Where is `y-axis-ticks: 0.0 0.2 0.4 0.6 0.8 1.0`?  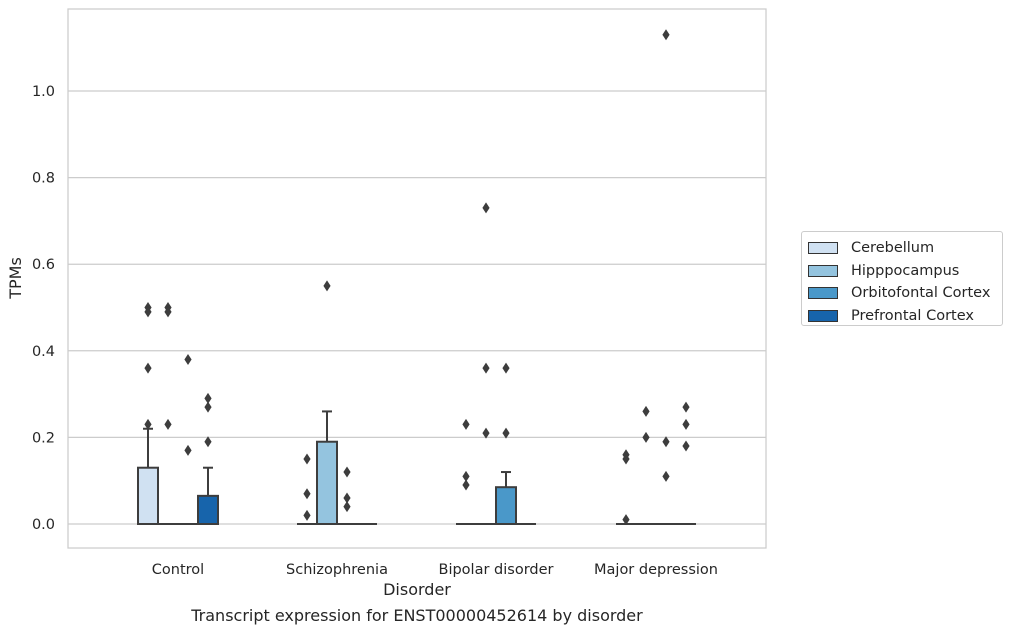
y-axis-ticks: 0.0 0.2 0.4 0.6 0.8 1.0 is located at coordinates (43, 308).